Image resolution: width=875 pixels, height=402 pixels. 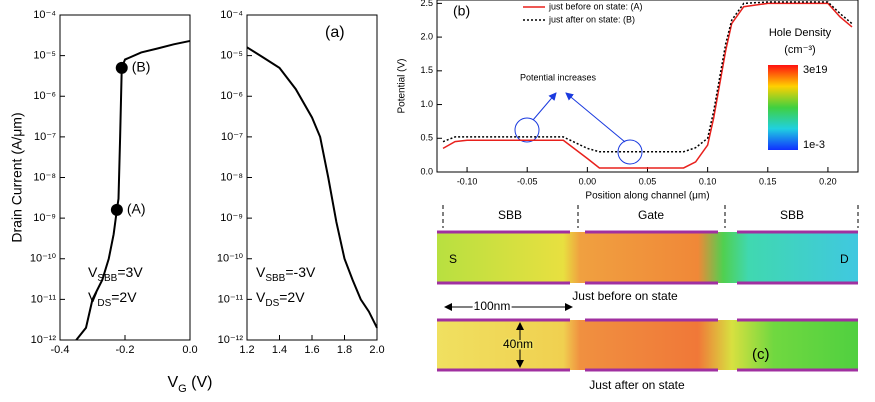 What do you see at coordinates (136, 209) in the screenshot?
I see `marker-label: (A)` at bounding box center [136, 209].